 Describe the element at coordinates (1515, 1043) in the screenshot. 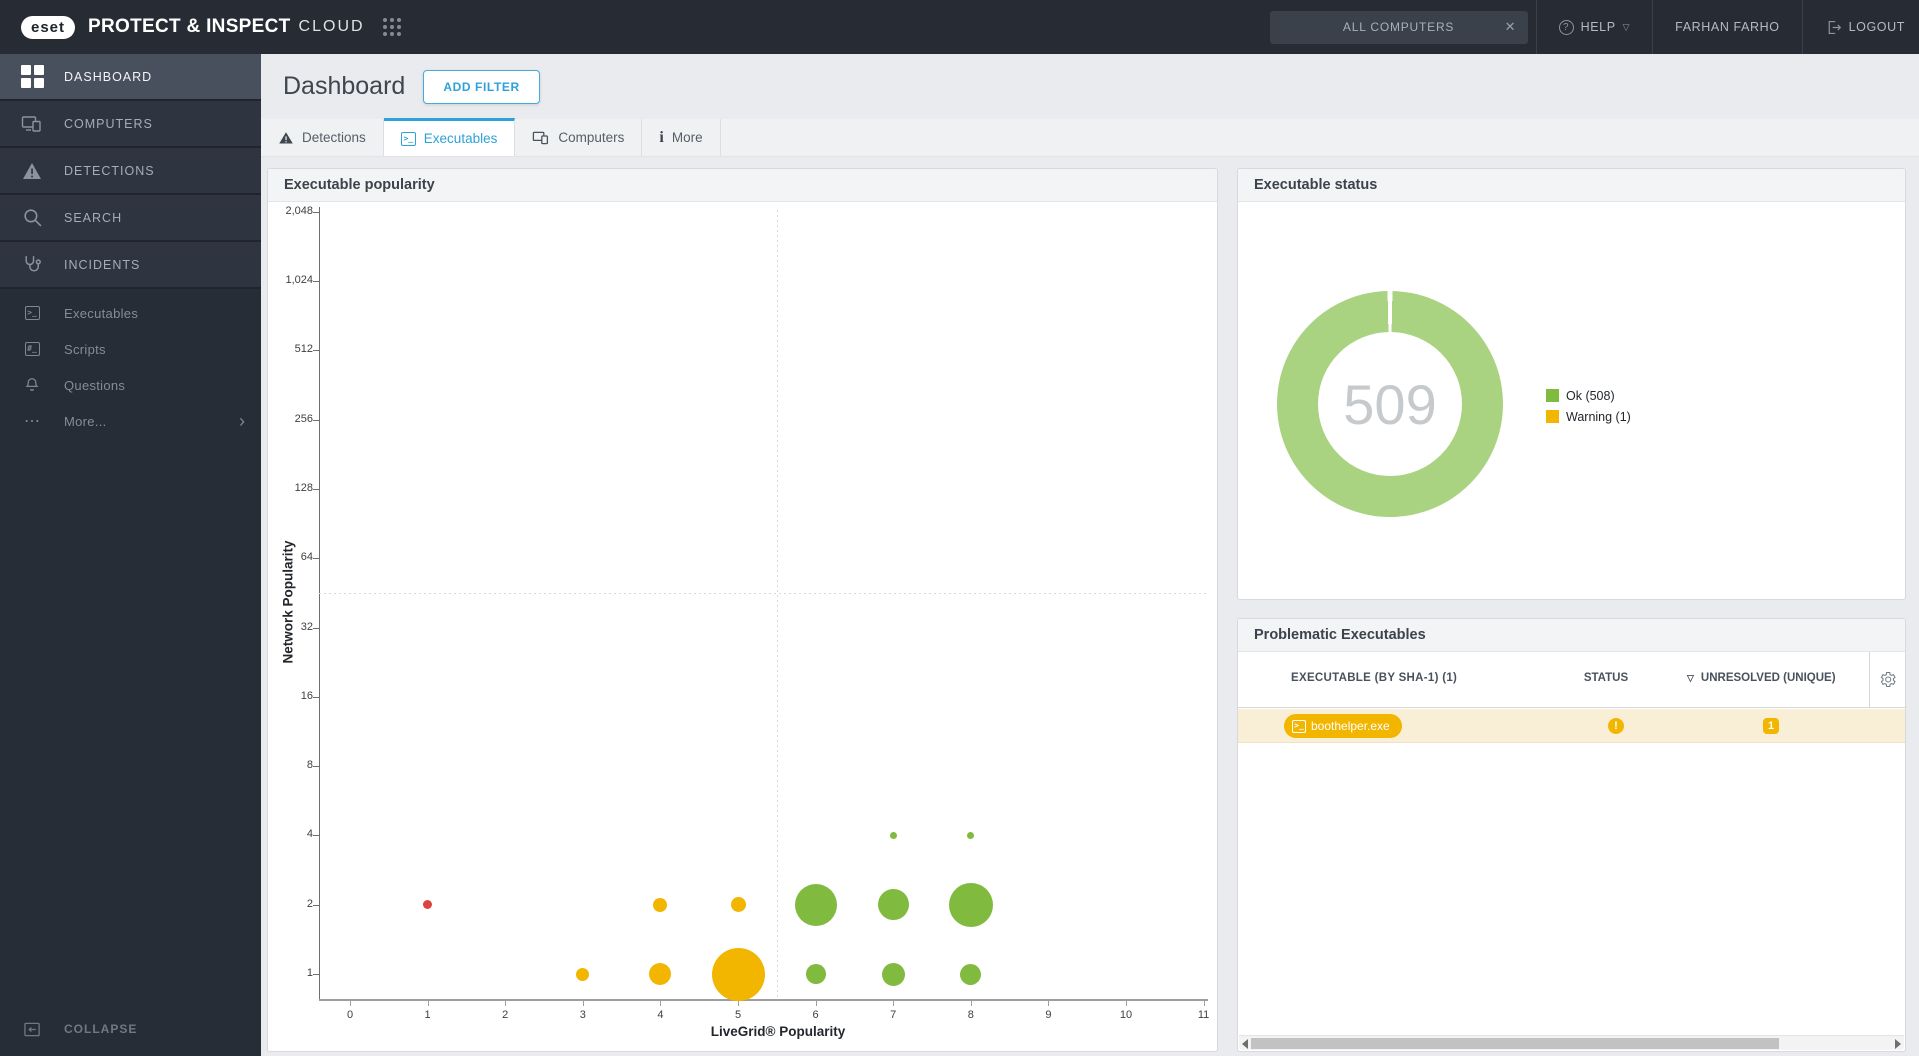

I see `scrollbar-thumb` at that location.